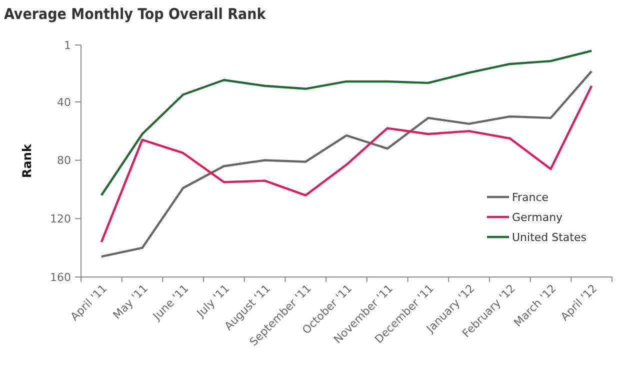 This screenshot has height=365, width=640. What do you see at coordinates (27, 160) in the screenshot?
I see `y-axis-title: Rank` at bounding box center [27, 160].